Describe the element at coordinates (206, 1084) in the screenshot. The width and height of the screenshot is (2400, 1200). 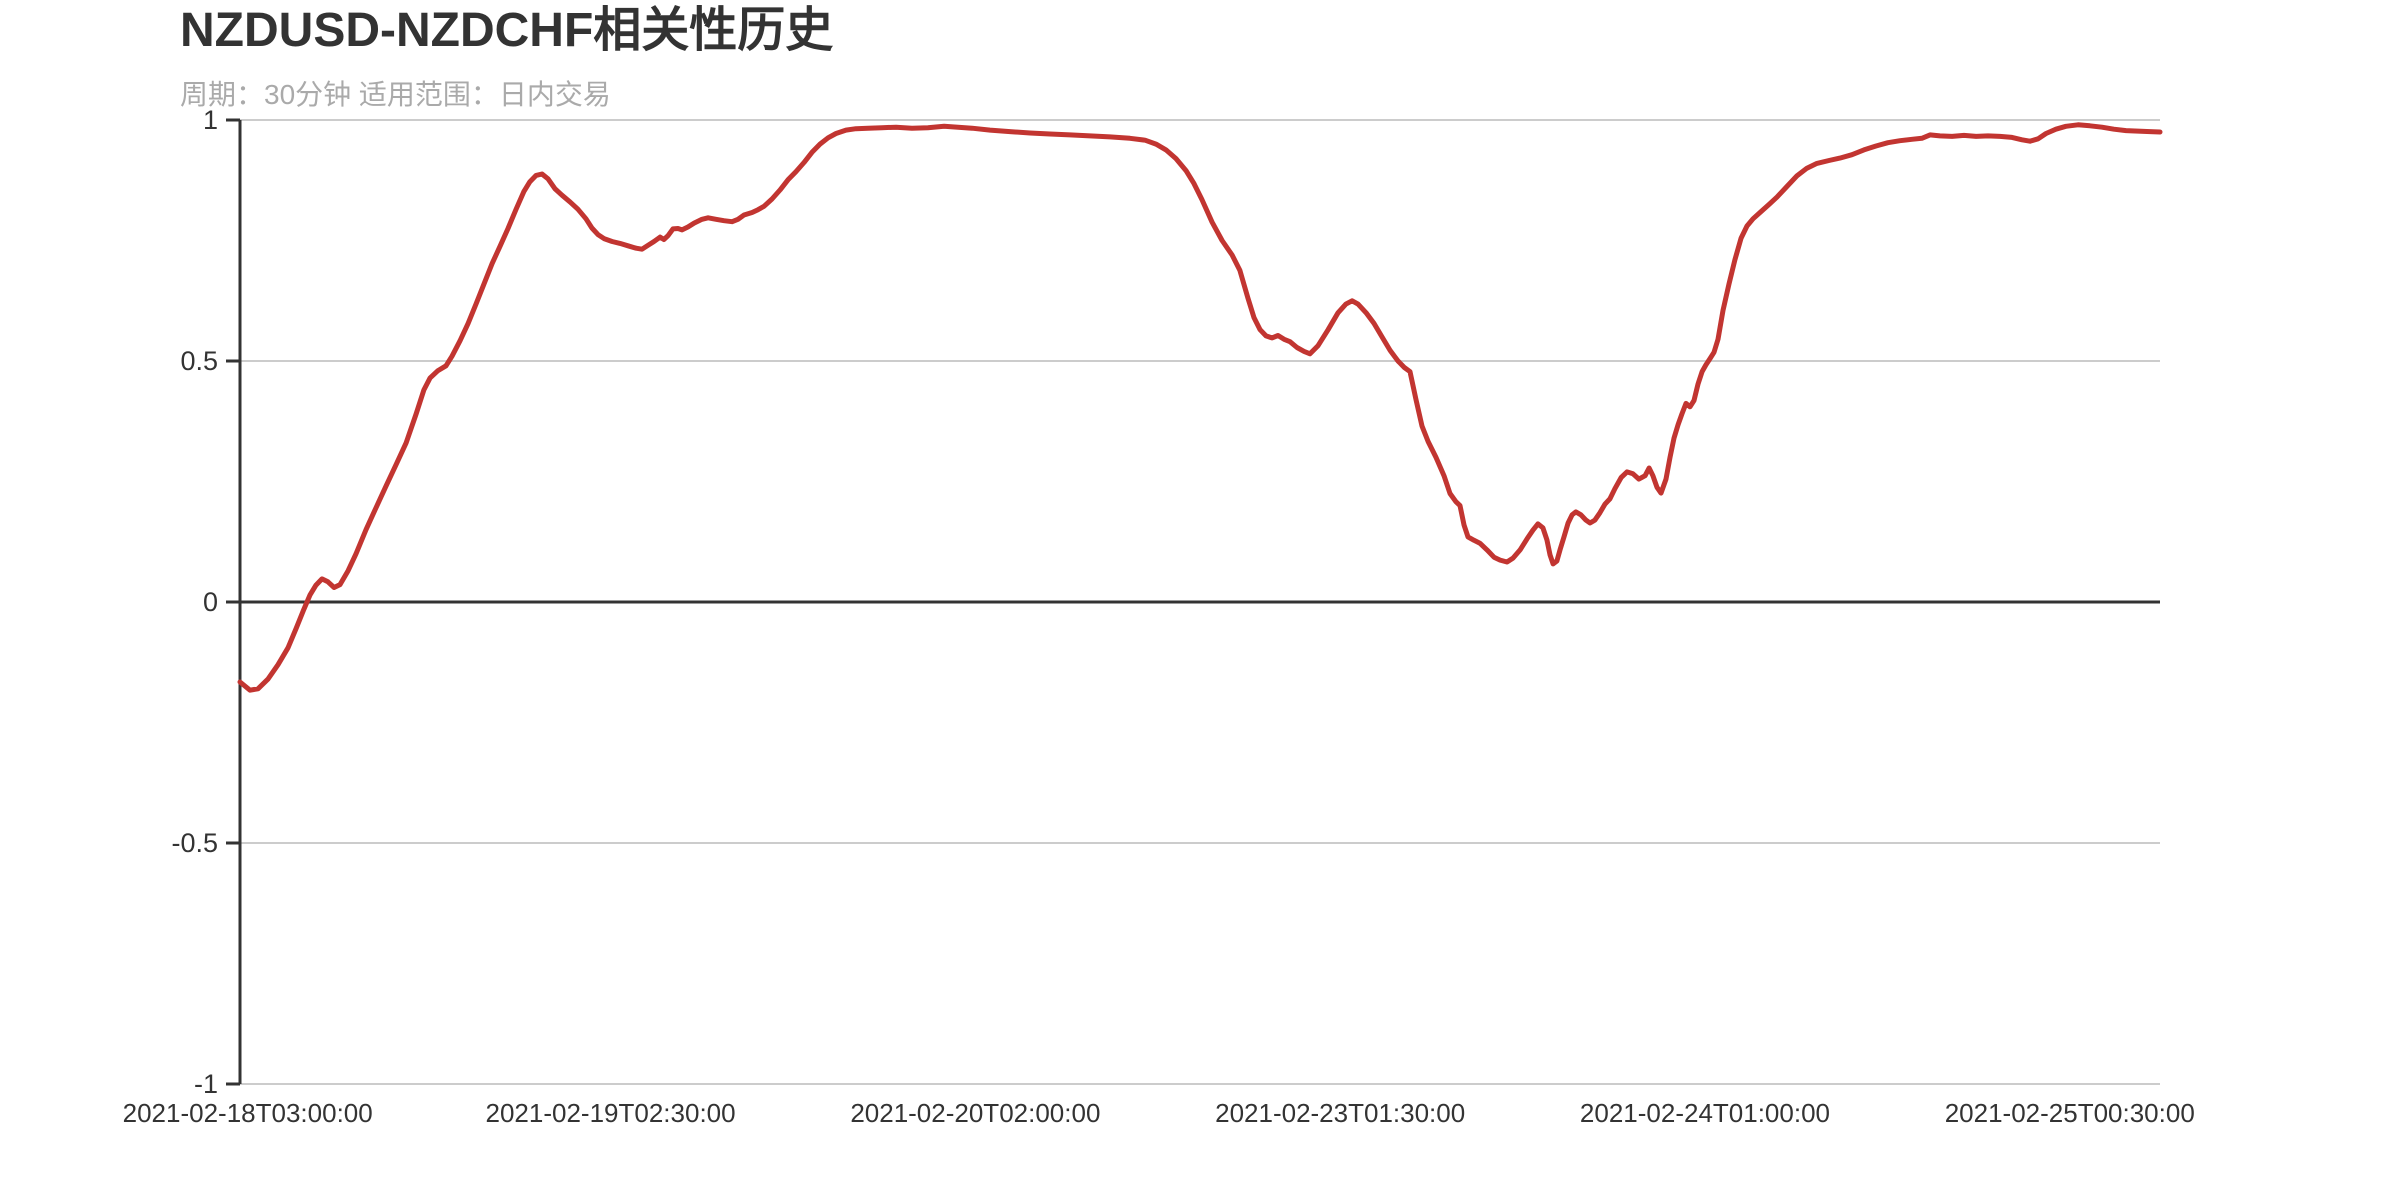
I see `y-tick-label: -1` at that location.